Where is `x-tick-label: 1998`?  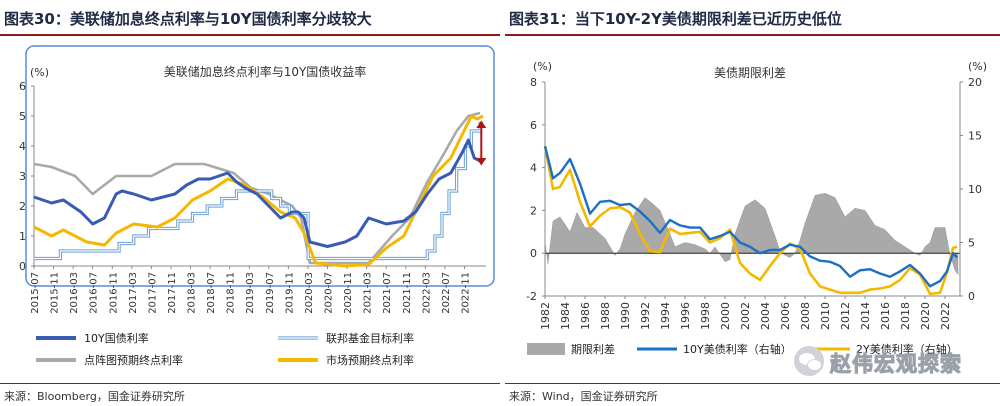
x-tick-label: 1998 is located at coordinates (705, 316).